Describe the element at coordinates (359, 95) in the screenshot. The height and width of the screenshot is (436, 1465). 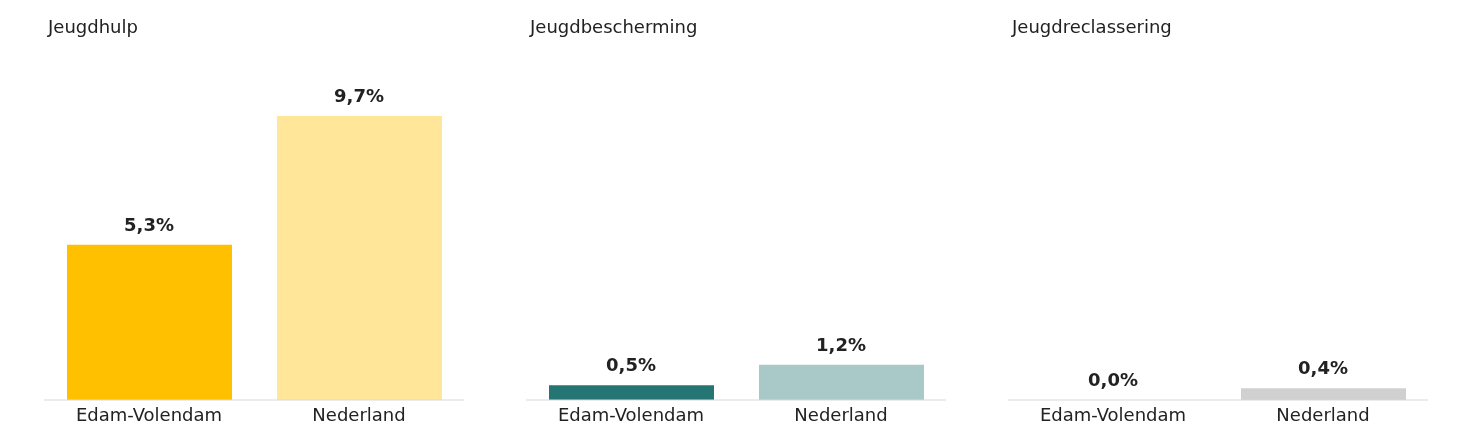
I see `data-label: 9,7%` at that location.